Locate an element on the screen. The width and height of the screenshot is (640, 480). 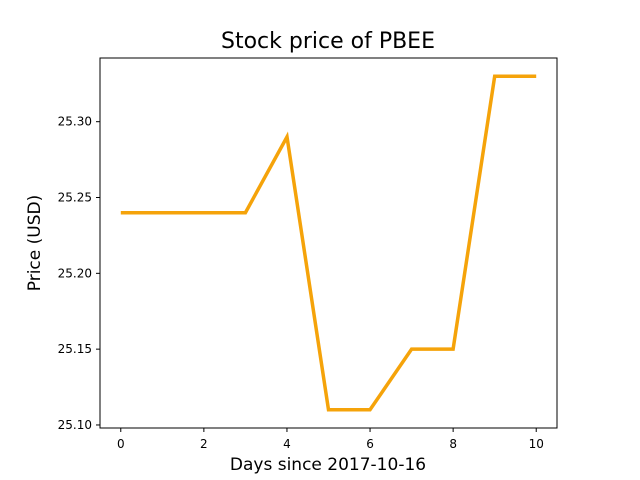
x-tick-label: 6 is located at coordinates (370, 444).